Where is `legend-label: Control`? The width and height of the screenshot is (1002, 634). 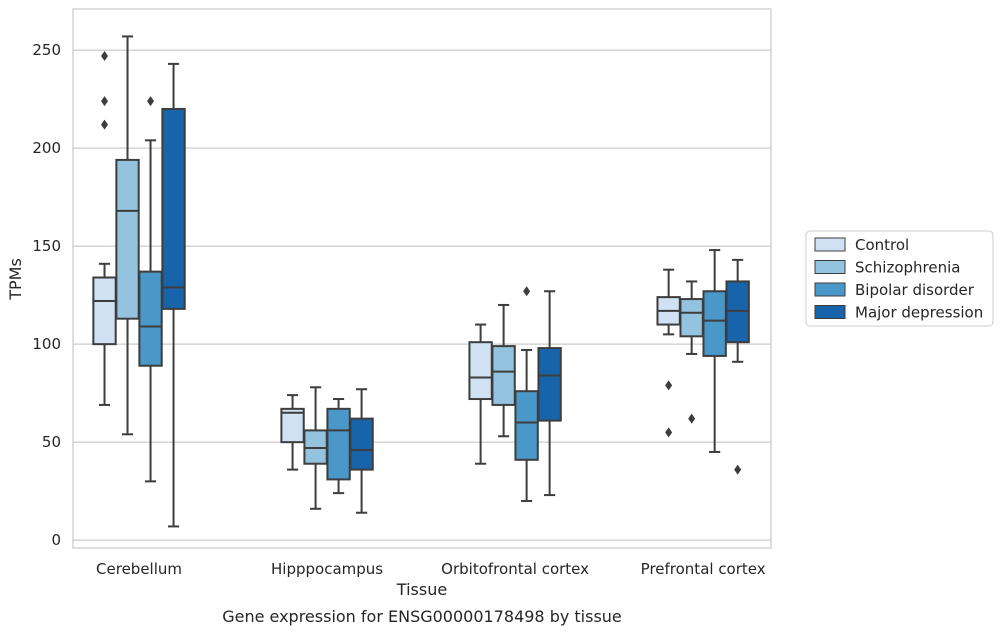 legend-label: Control is located at coordinates (882, 245).